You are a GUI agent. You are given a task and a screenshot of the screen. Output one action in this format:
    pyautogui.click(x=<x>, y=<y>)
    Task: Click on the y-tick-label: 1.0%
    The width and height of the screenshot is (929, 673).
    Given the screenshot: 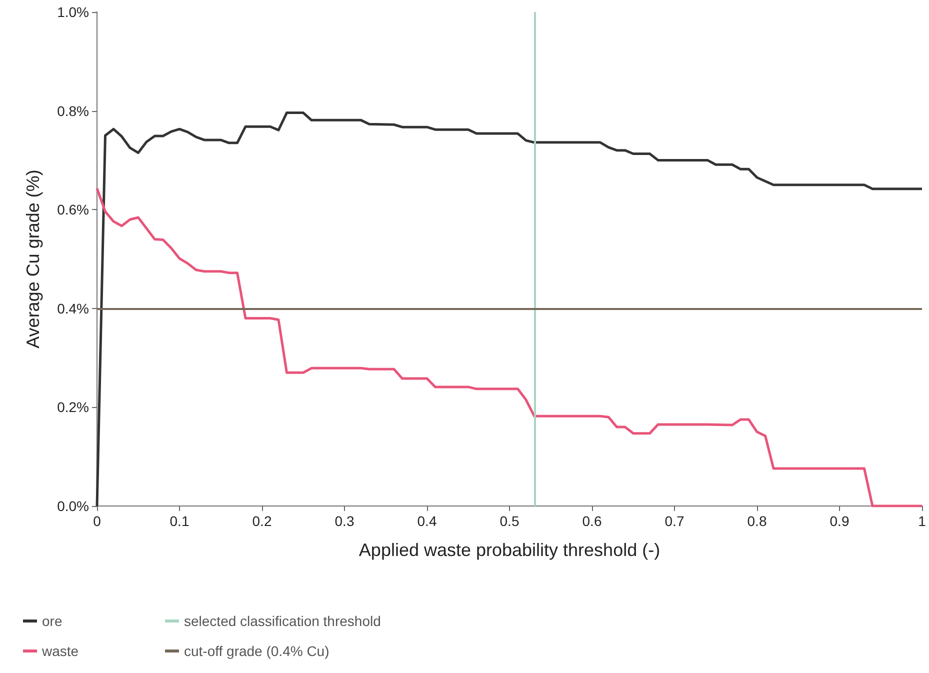 What is the action you would take?
    pyautogui.click(x=73, y=12)
    